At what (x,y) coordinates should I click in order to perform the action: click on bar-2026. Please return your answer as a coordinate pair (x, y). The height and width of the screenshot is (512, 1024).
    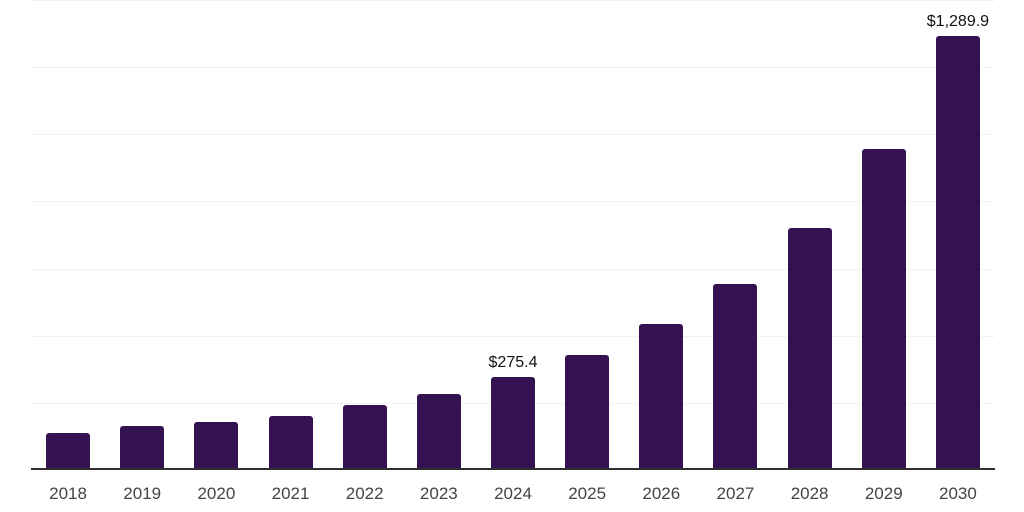
    Looking at the image, I should click on (661, 396).